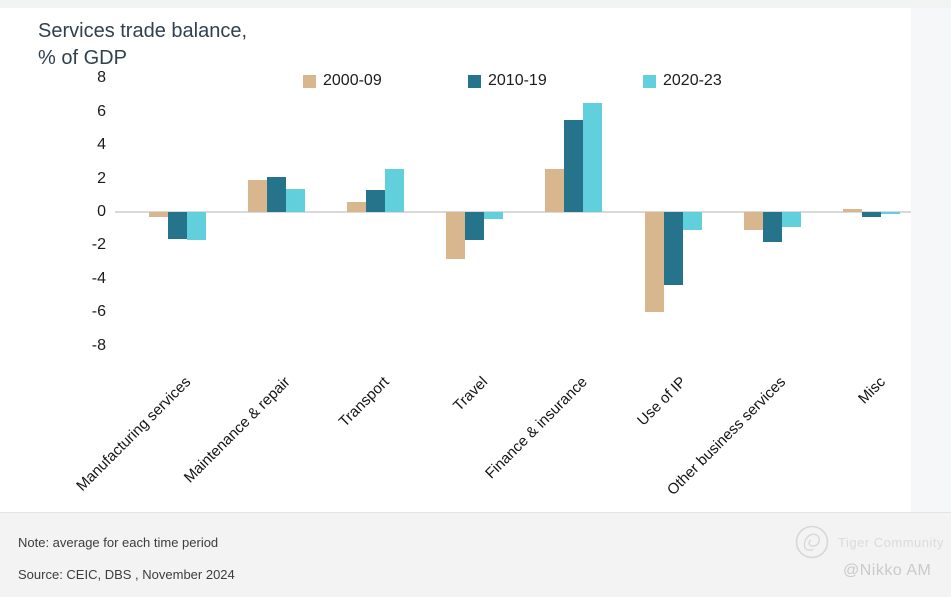  I want to click on footer-divider, so click(475, 512).